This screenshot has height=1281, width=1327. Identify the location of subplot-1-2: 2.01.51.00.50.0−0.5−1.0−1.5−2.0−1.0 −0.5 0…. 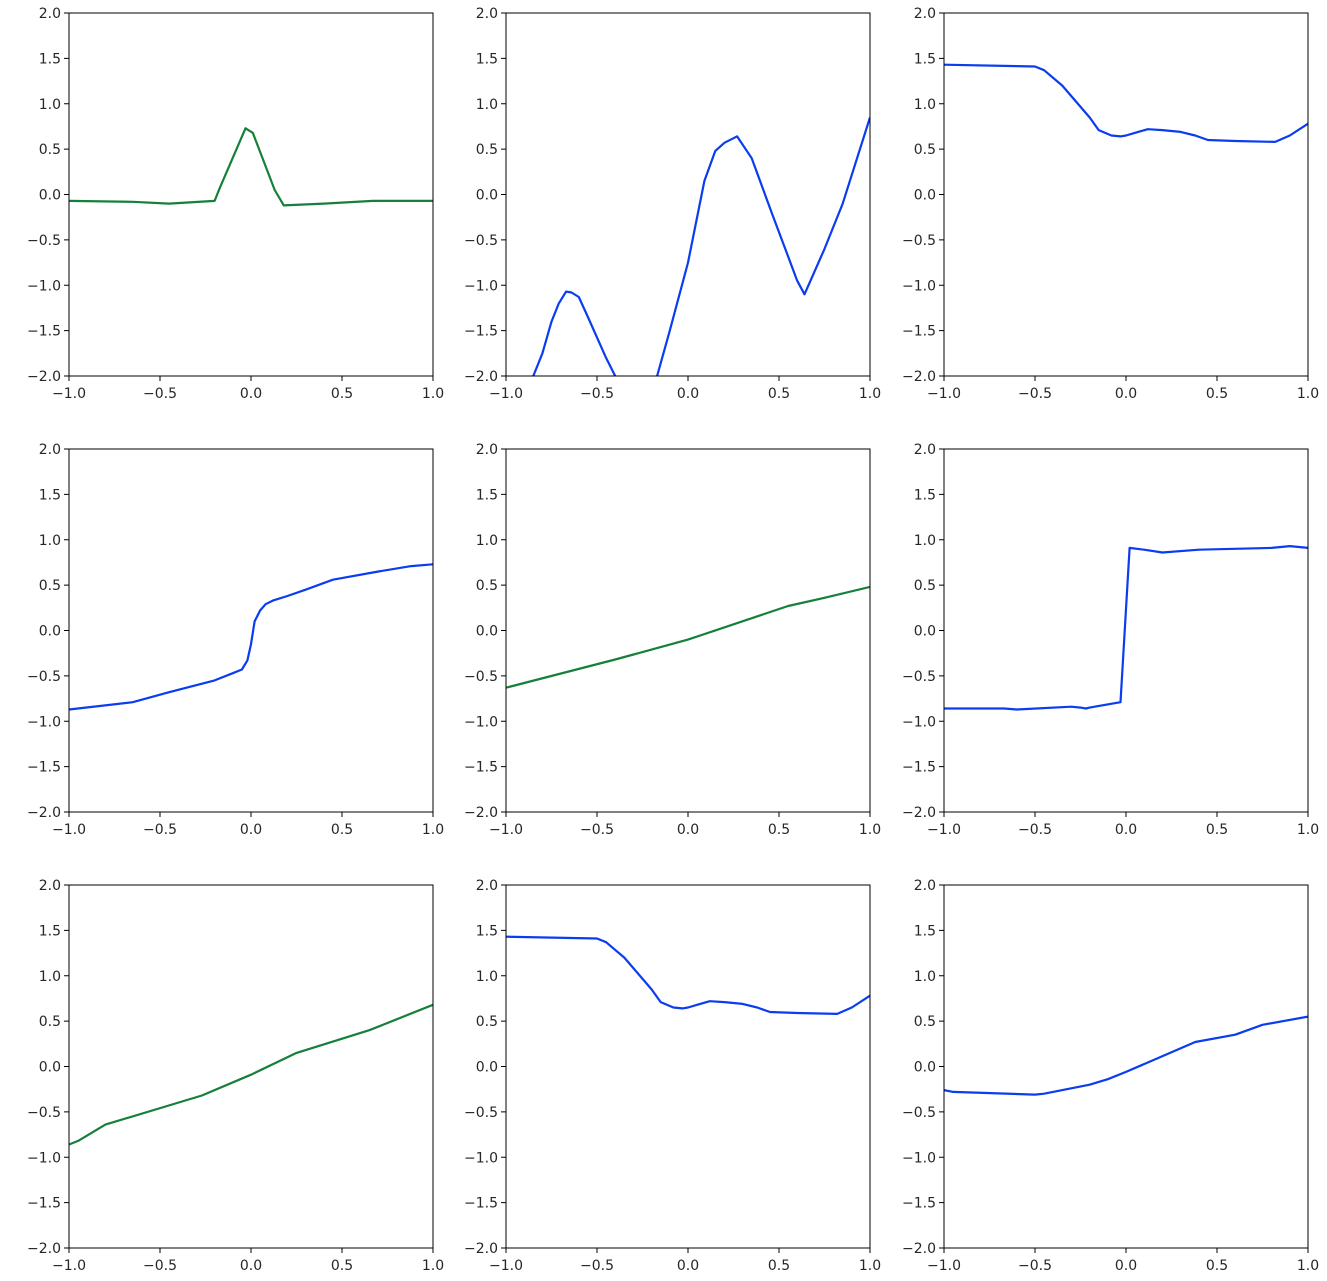
(672, 204).